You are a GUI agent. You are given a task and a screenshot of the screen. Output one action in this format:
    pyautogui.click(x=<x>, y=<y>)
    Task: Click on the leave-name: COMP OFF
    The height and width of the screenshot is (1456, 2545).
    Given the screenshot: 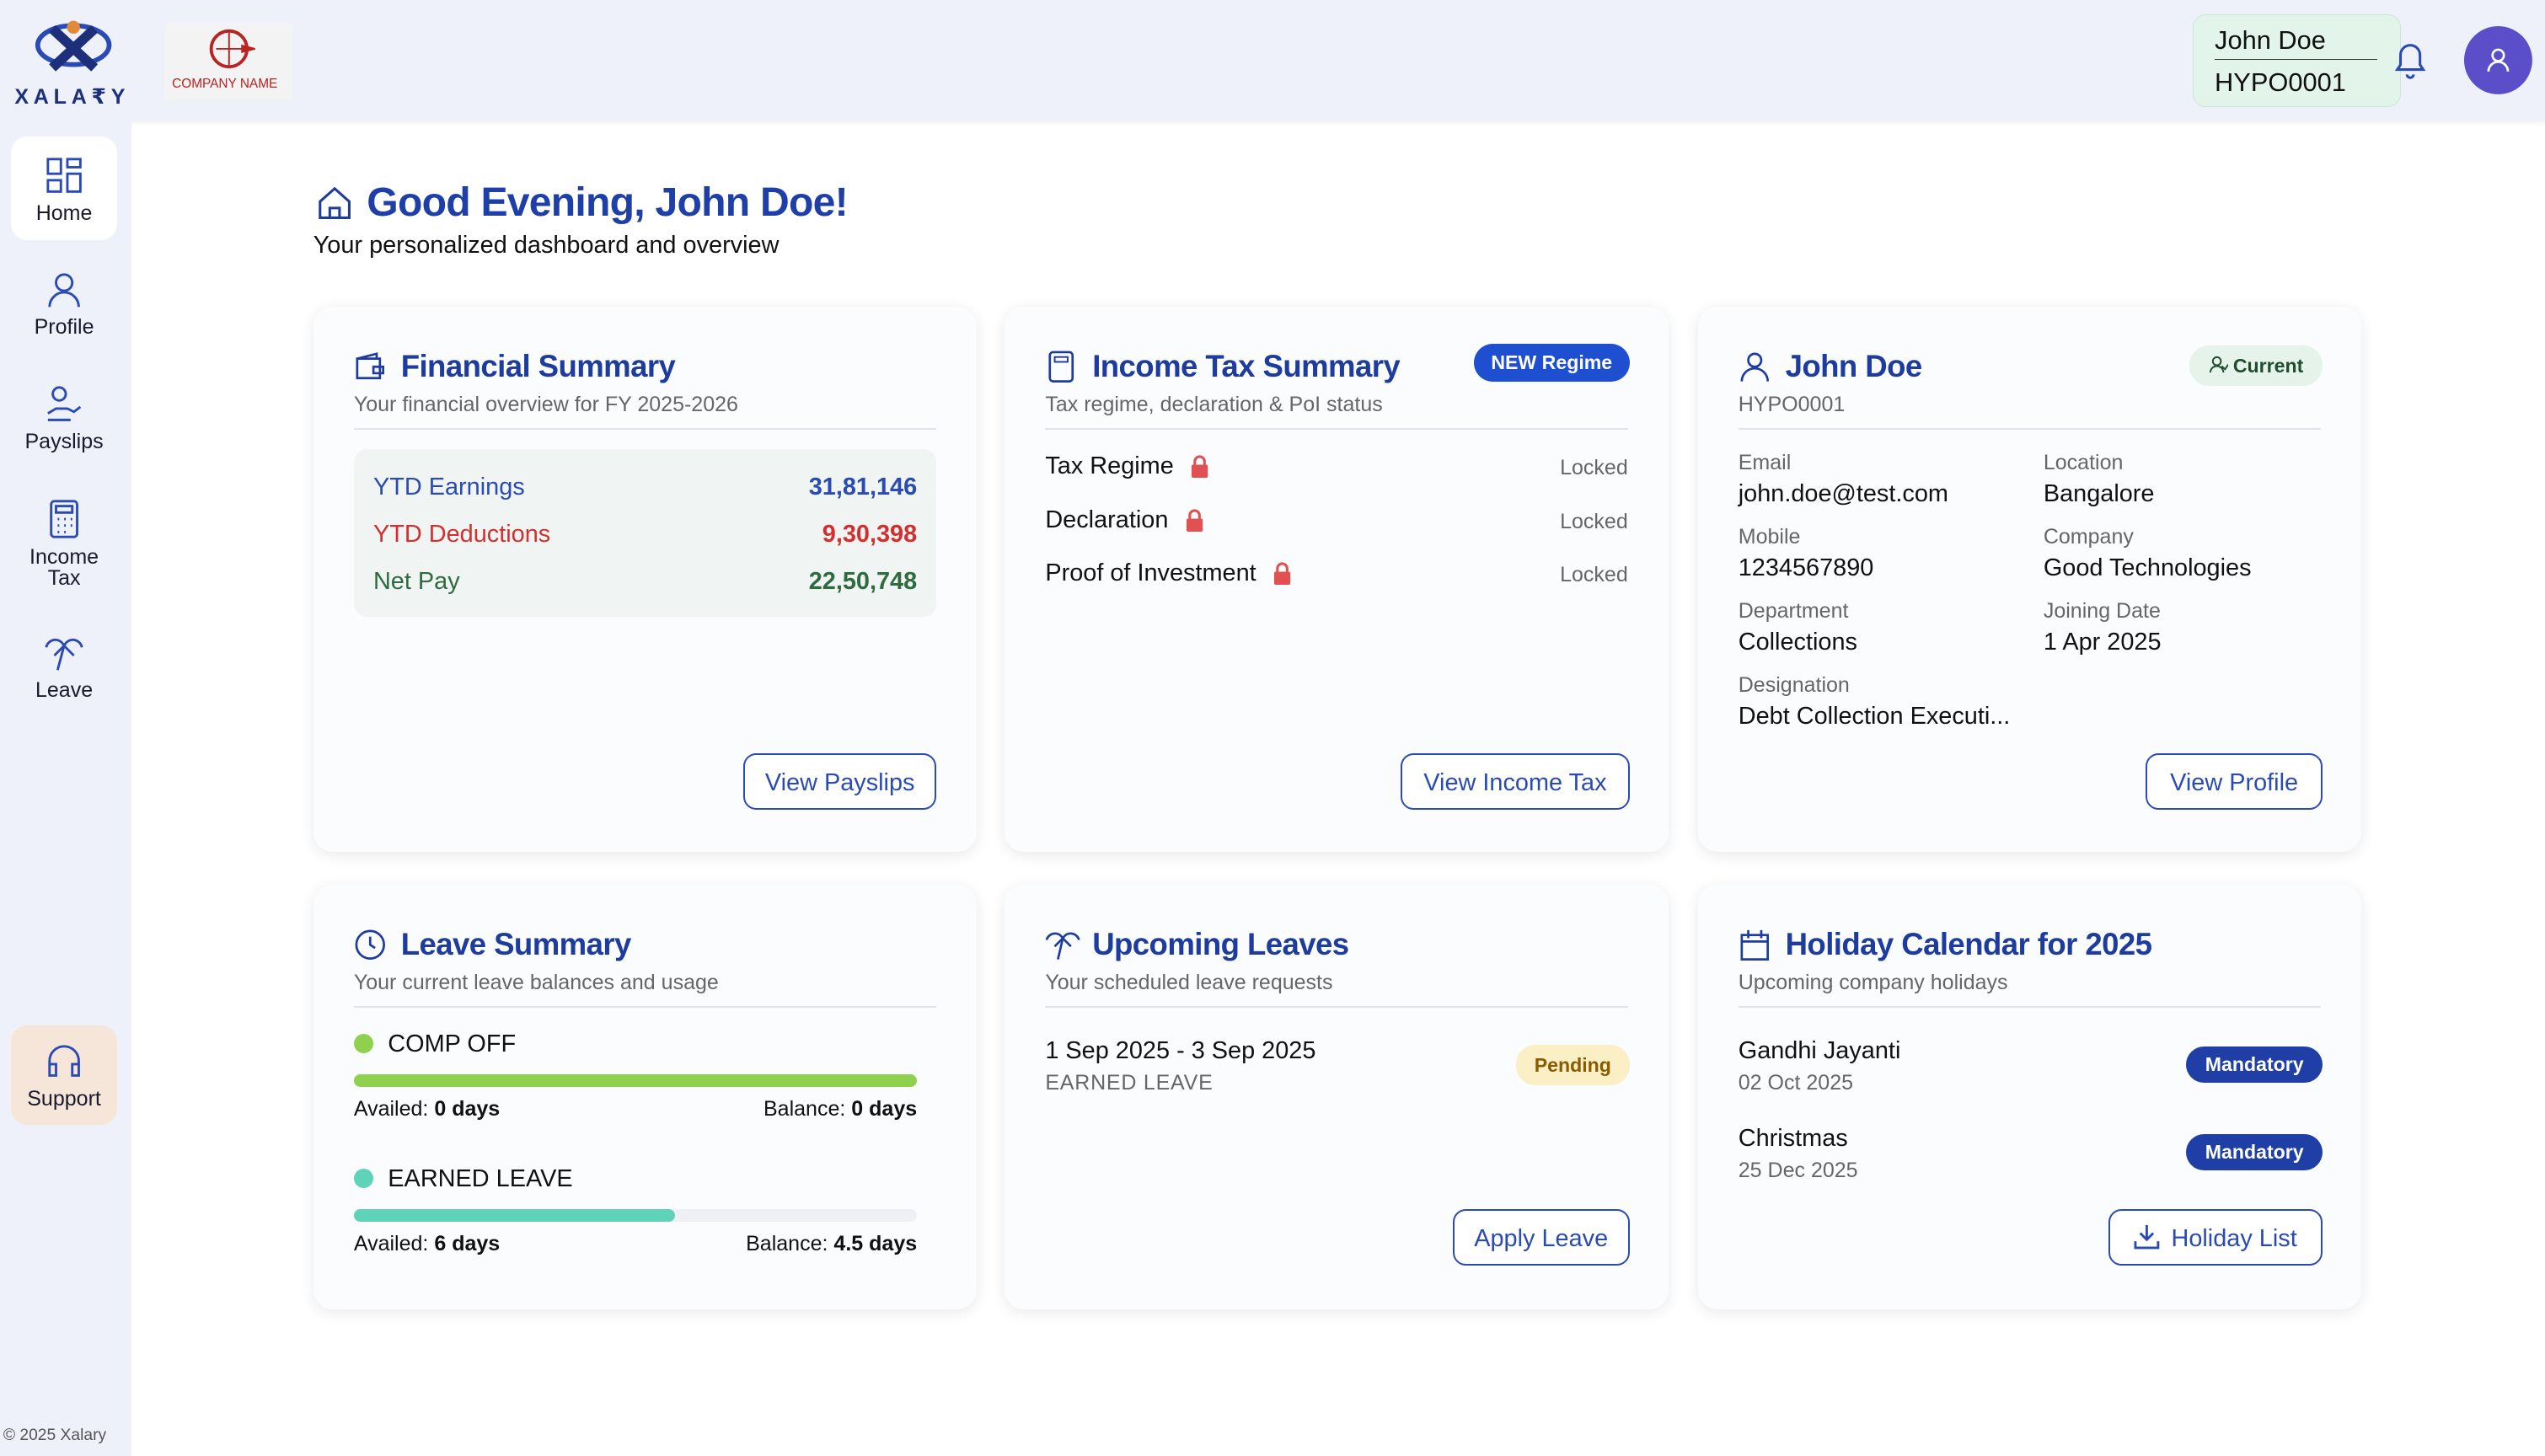 What is the action you would take?
    pyautogui.click(x=452, y=1044)
    